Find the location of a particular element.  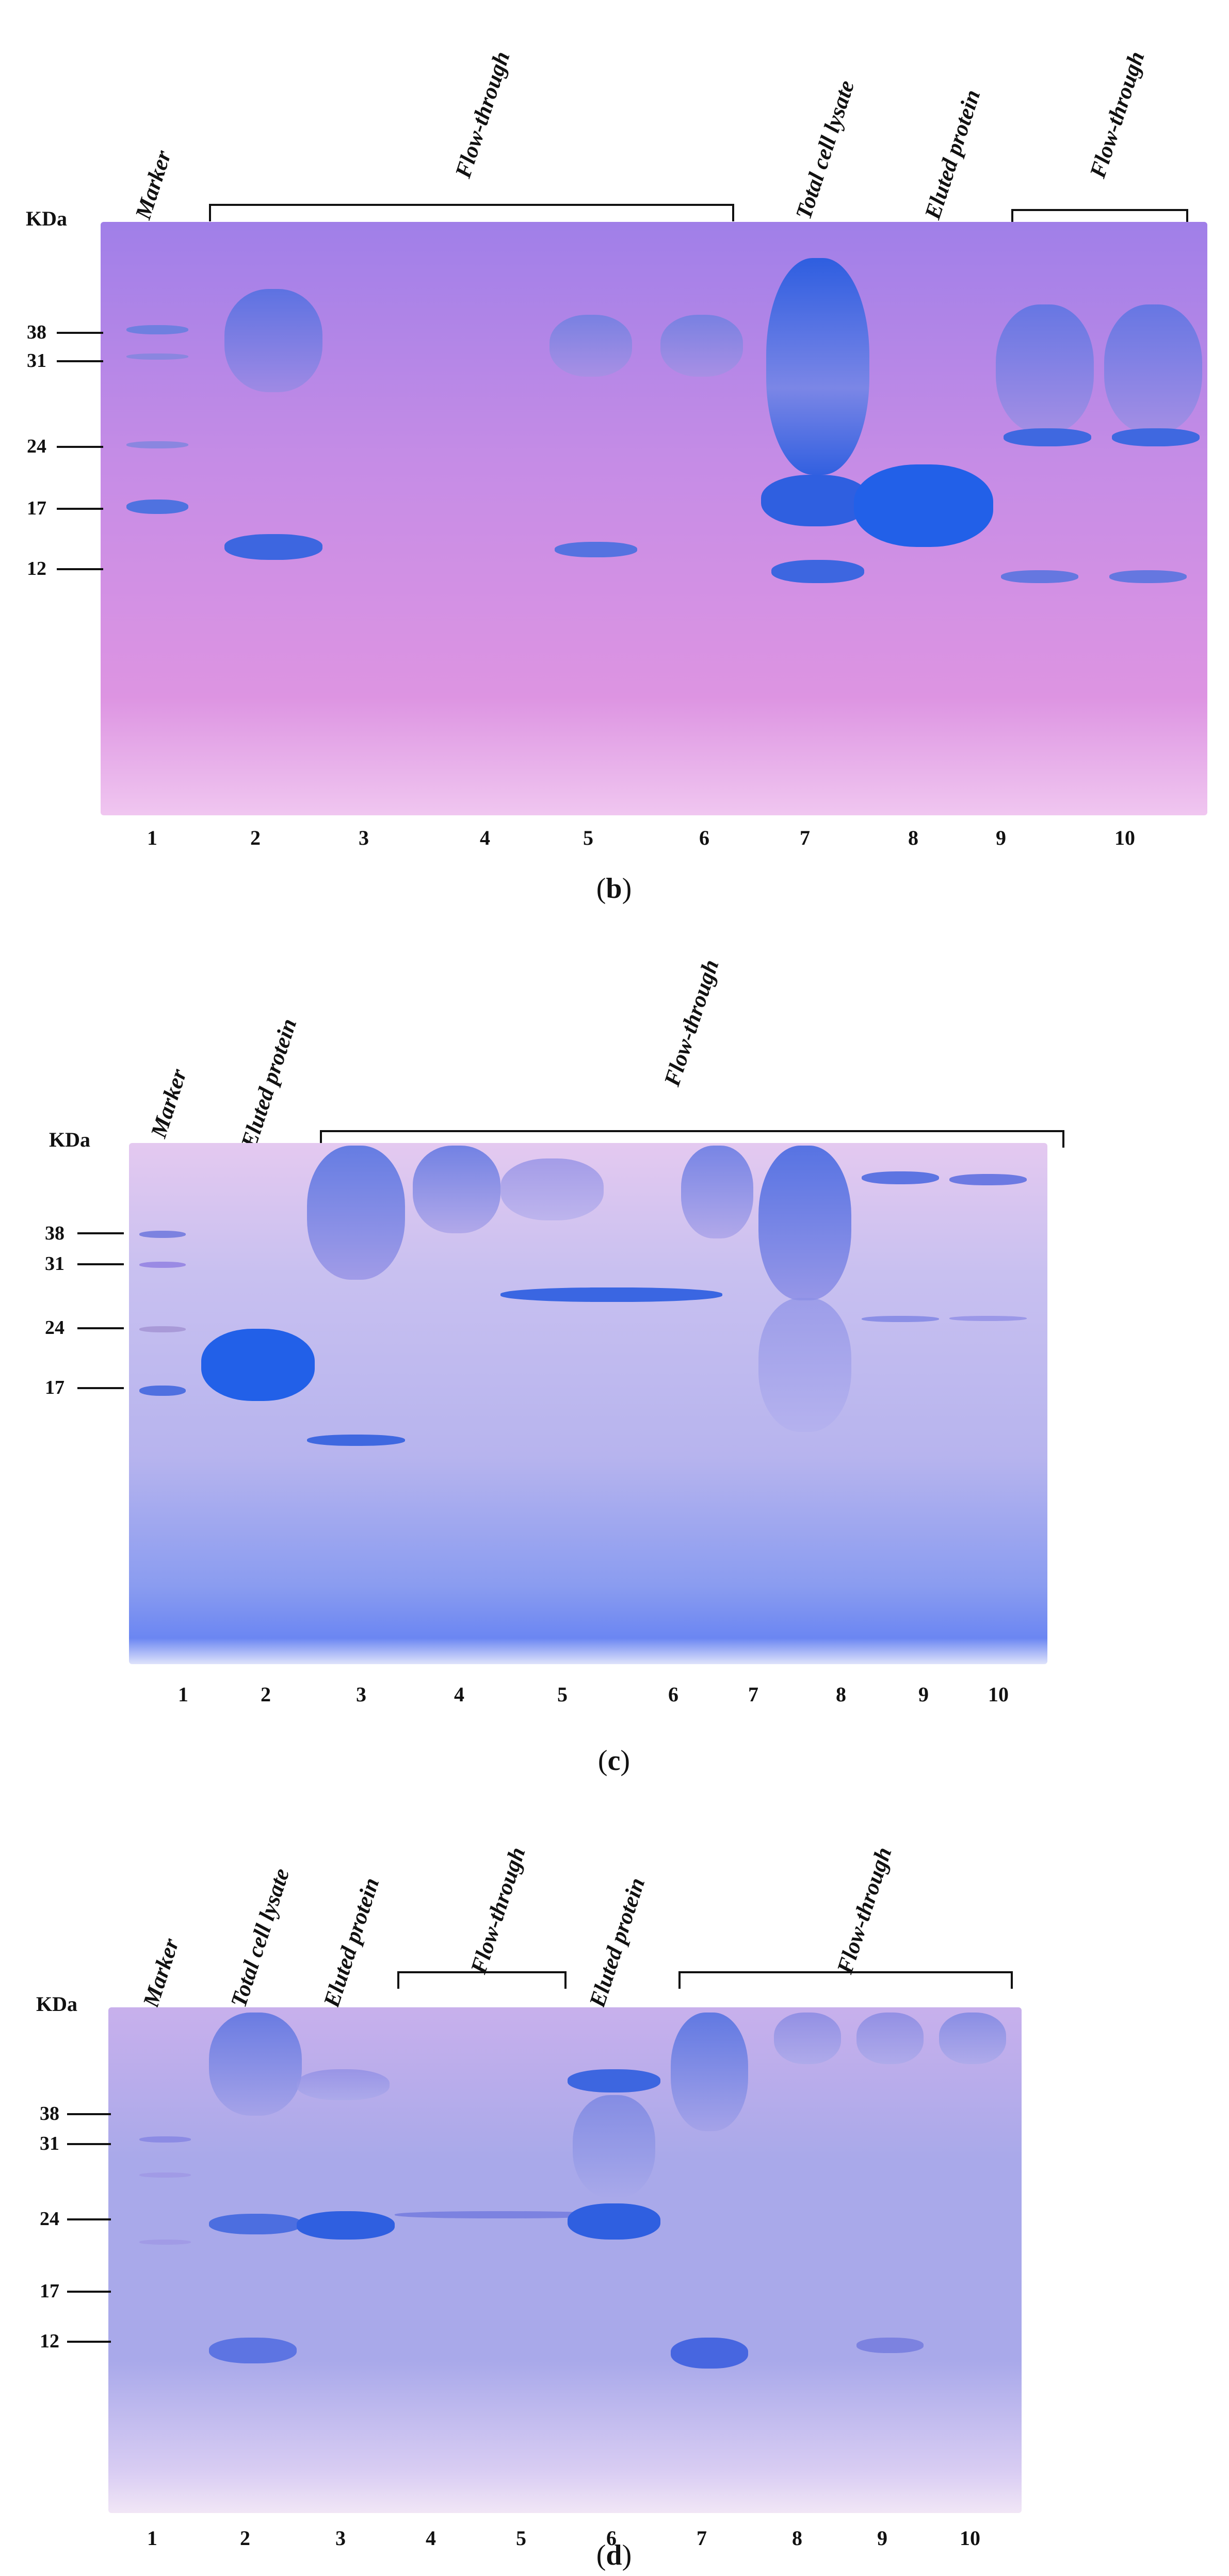

caption-d: (d) is located at coordinates (614, 2555).